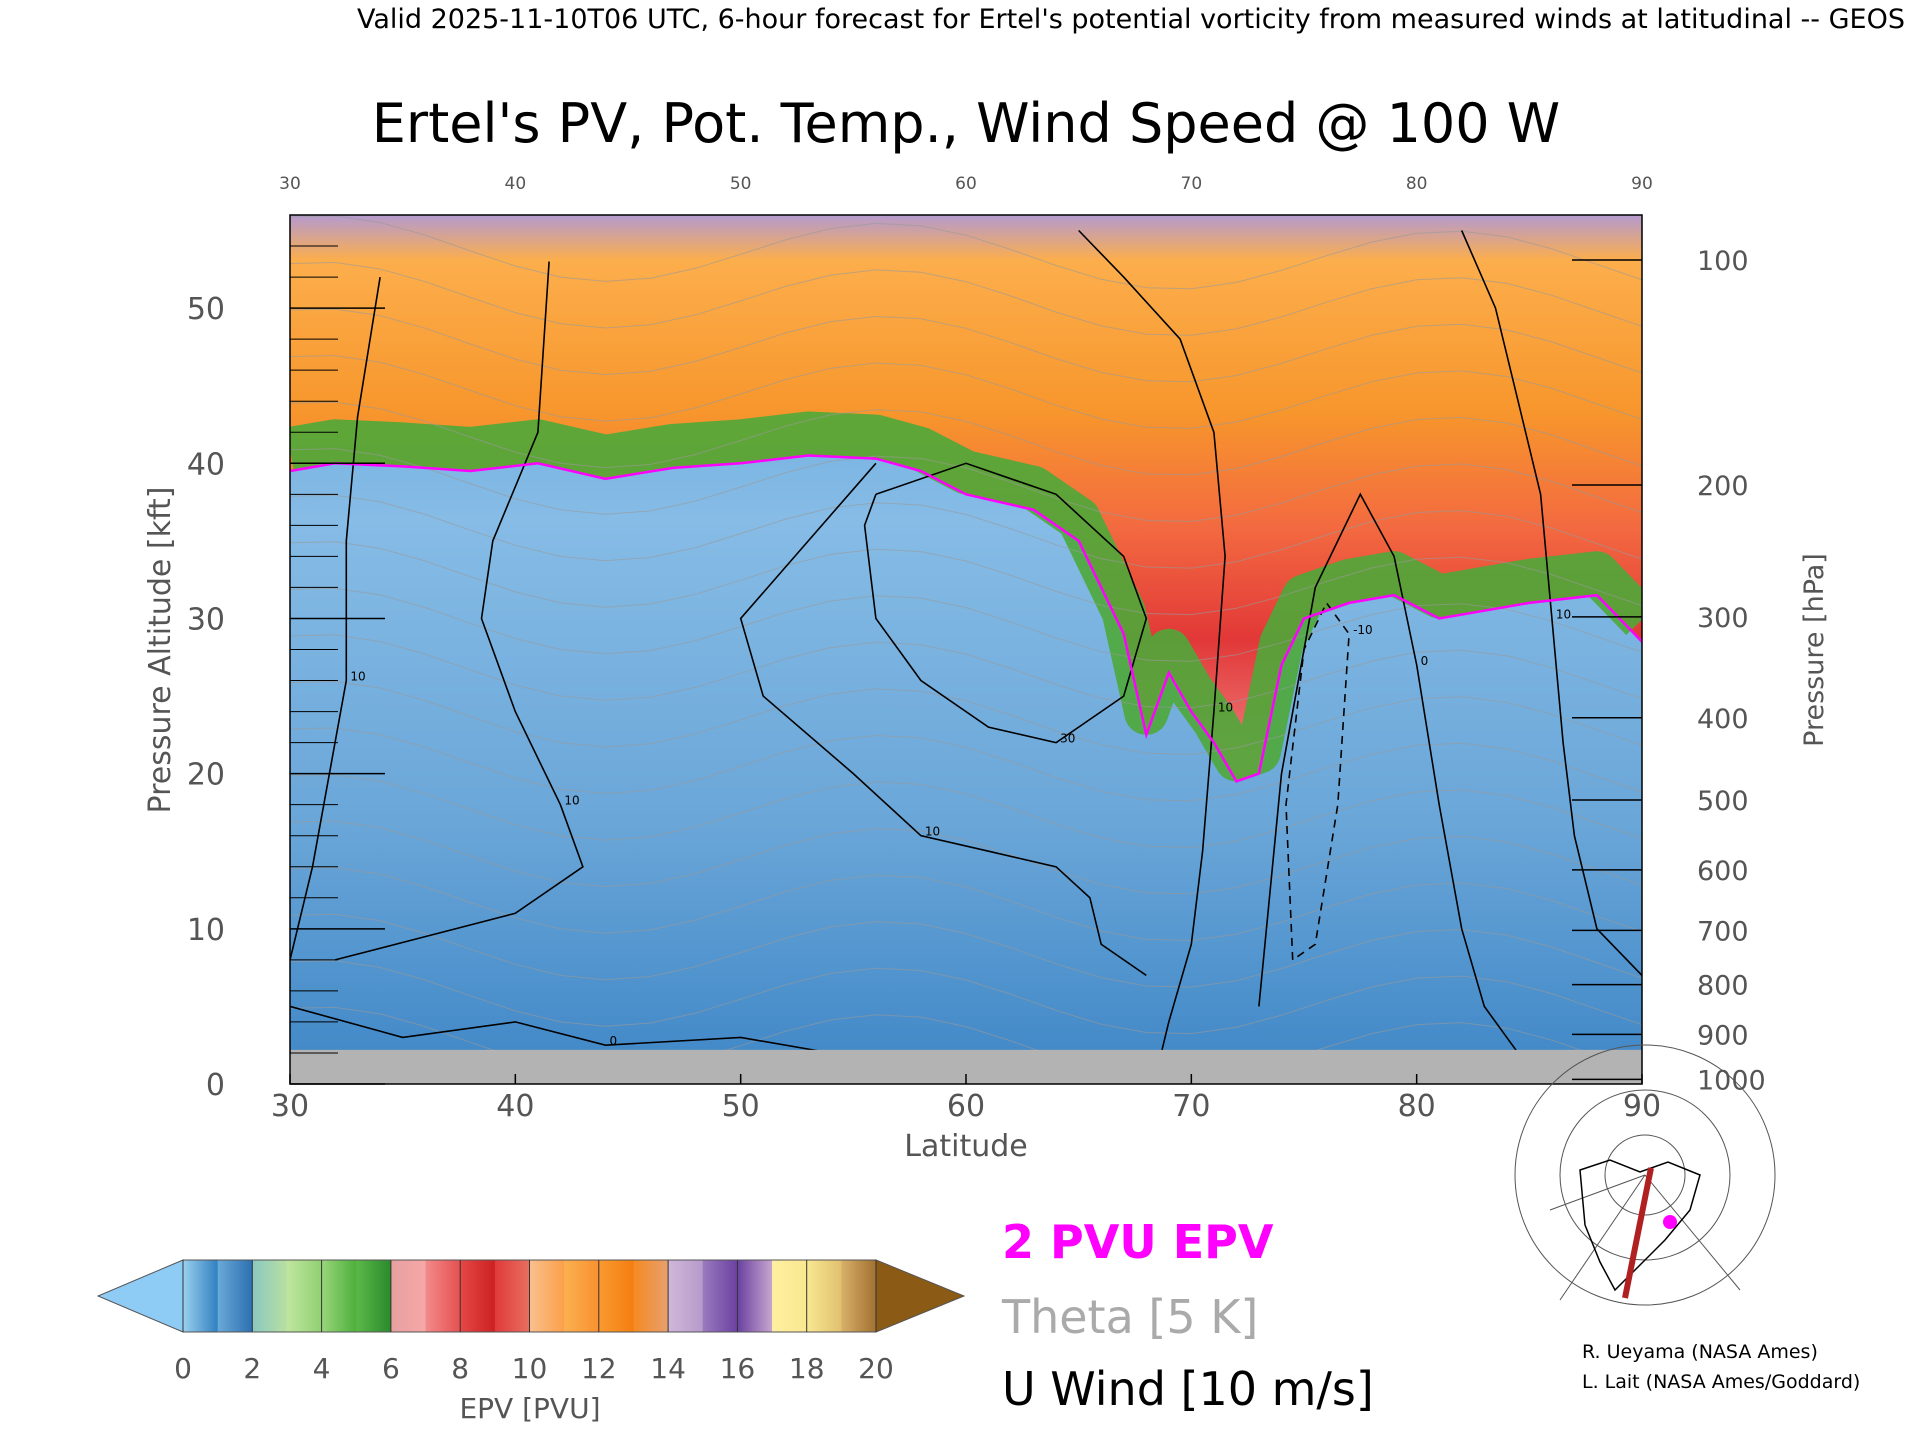 The image size is (1920, 1440). I want to click on colorbar-tick-label: 8, so click(460, 1368).